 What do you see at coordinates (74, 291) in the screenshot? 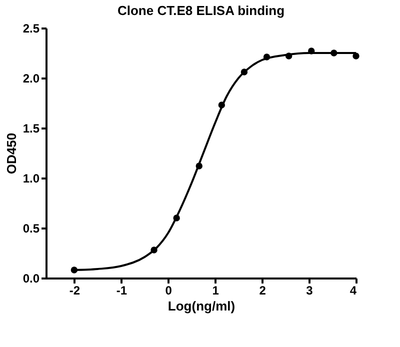
I see `x-tick-label: -2` at bounding box center [74, 291].